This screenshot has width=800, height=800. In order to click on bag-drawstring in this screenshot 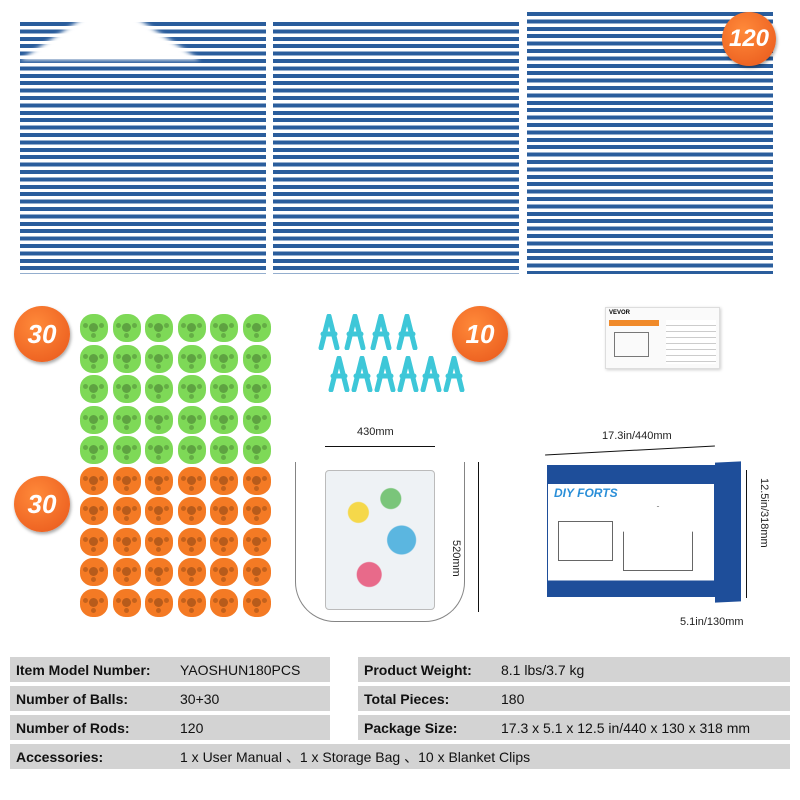, I will do `click(380, 542)`.